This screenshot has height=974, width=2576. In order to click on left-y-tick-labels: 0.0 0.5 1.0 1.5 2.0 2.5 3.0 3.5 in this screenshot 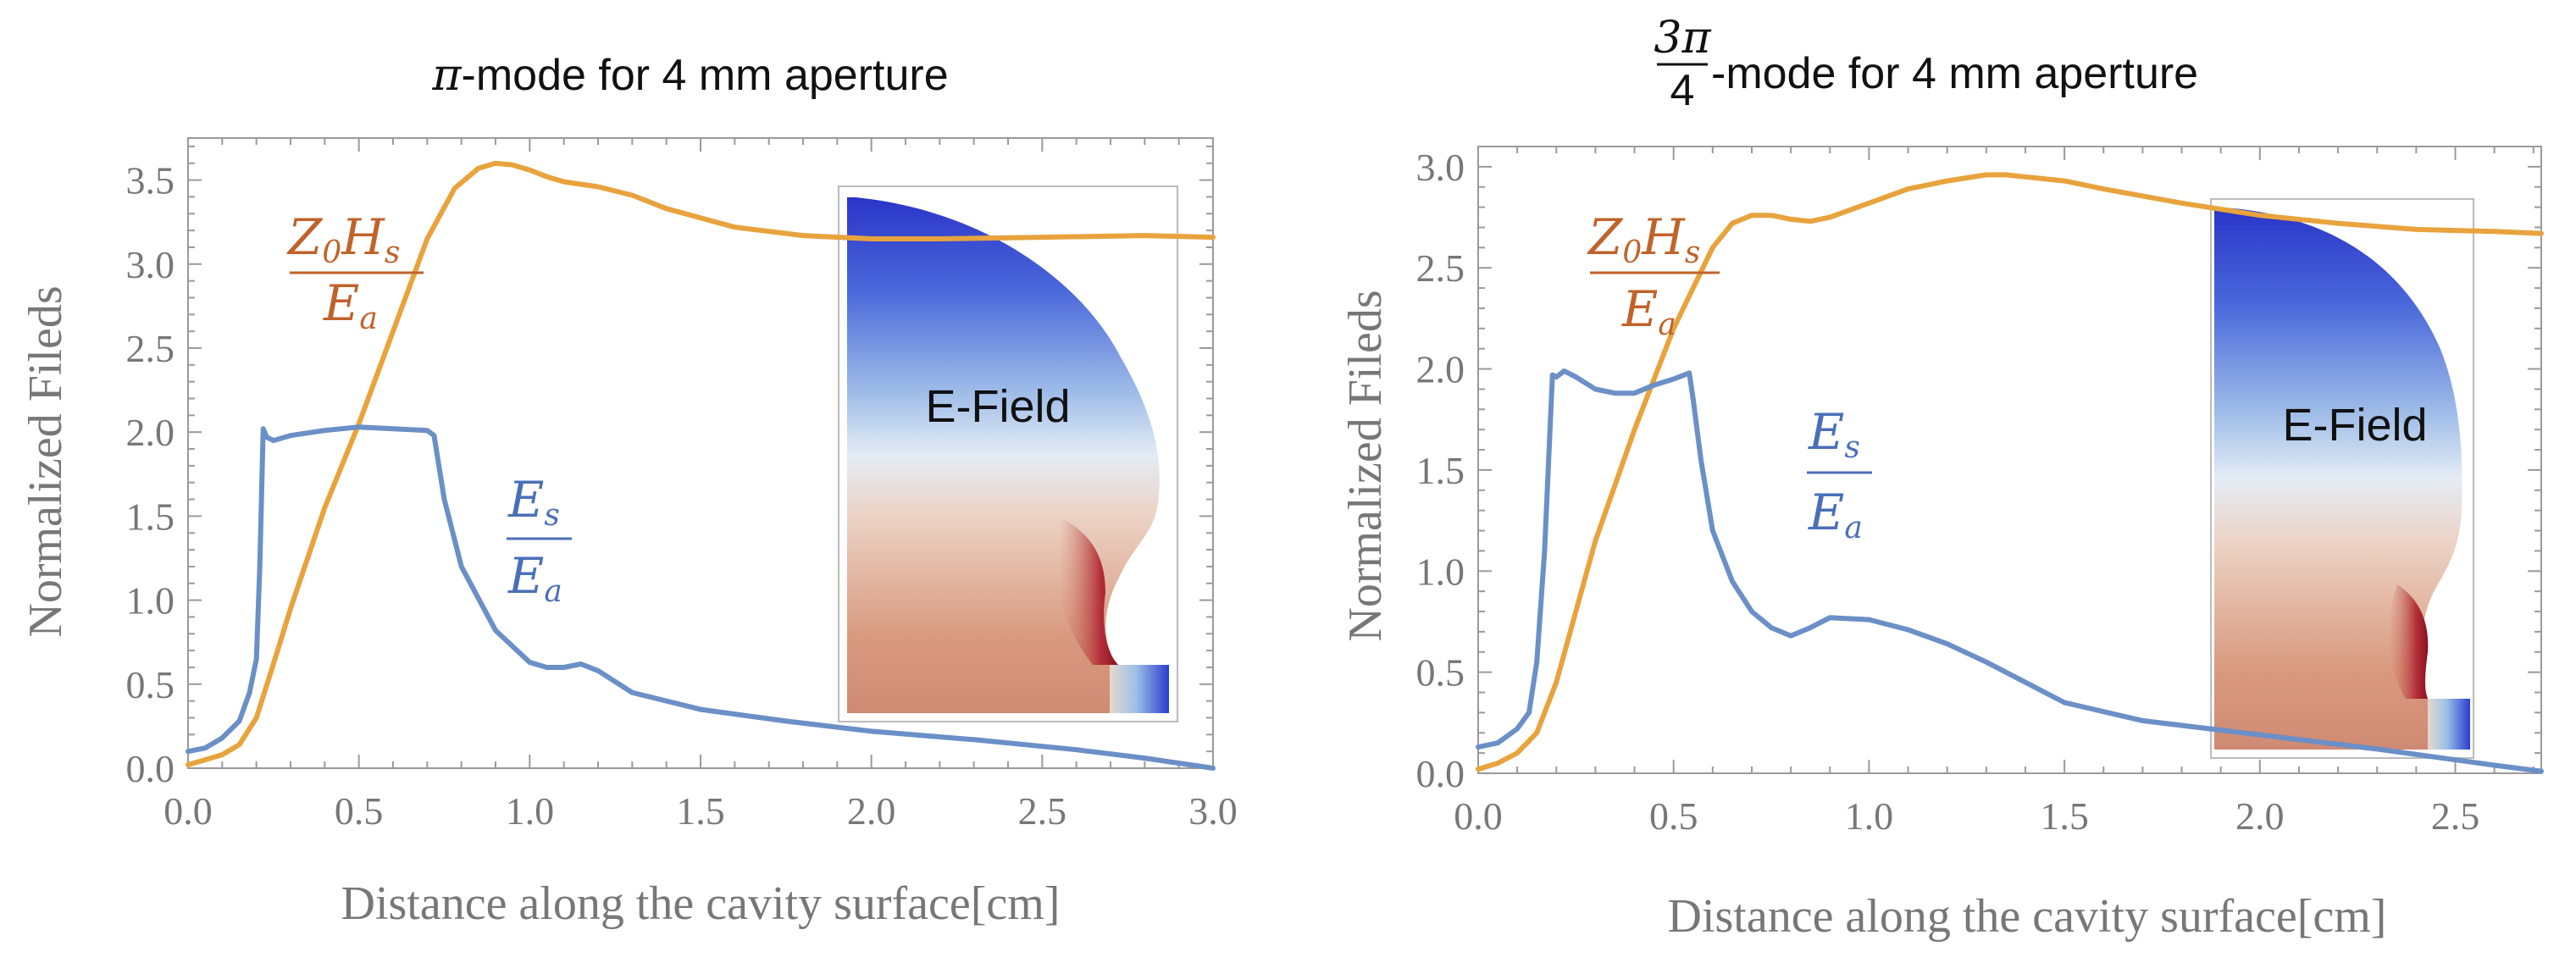, I will do `click(150, 474)`.